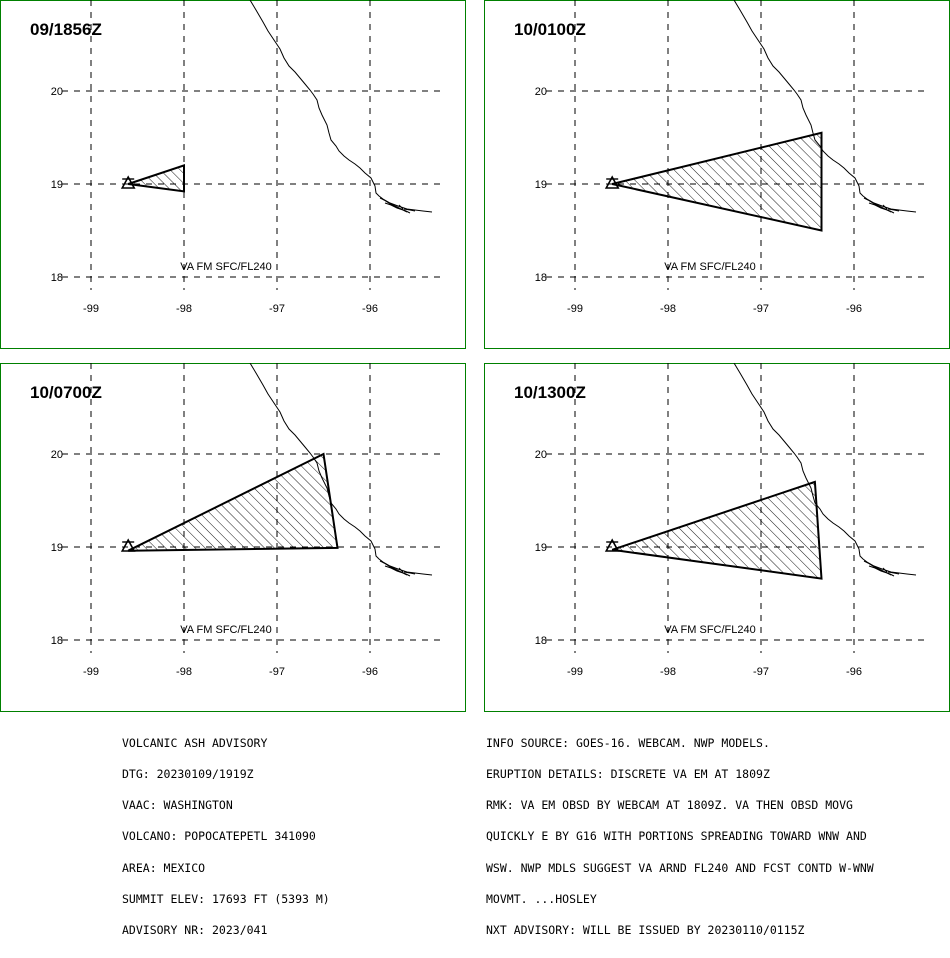 Image resolution: width=950 pixels, height=958 pixels. I want to click on forecast-time-label: 09/1856Z, so click(66, 29).